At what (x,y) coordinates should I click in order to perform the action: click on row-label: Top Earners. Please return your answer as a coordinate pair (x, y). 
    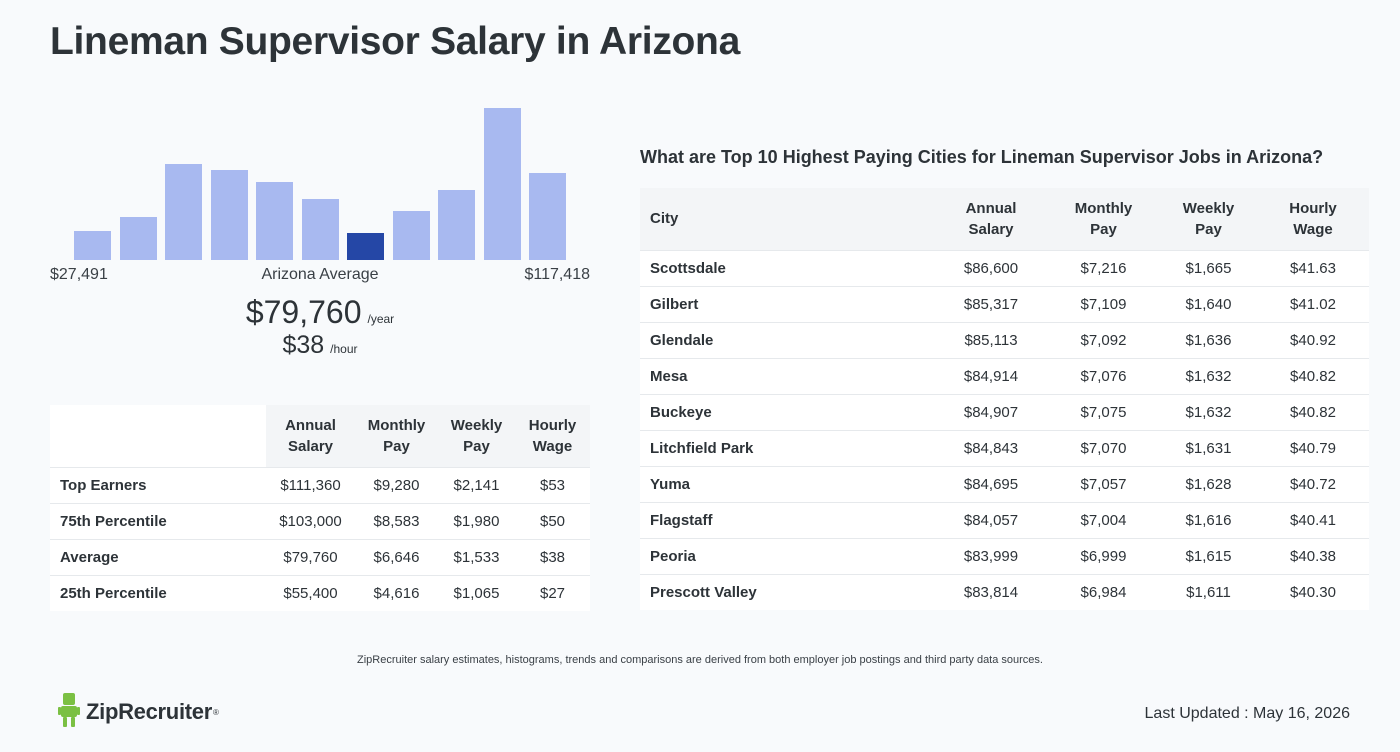
    Looking at the image, I should click on (158, 484).